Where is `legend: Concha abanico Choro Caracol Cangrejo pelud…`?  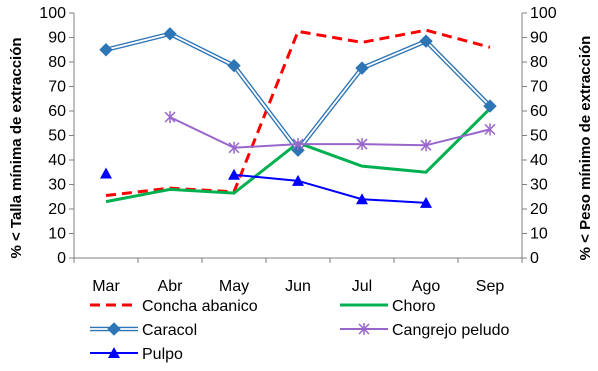
legend: Concha abanico Choro Caracol Cangrejo pelud… is located at coordinates (300, 330).